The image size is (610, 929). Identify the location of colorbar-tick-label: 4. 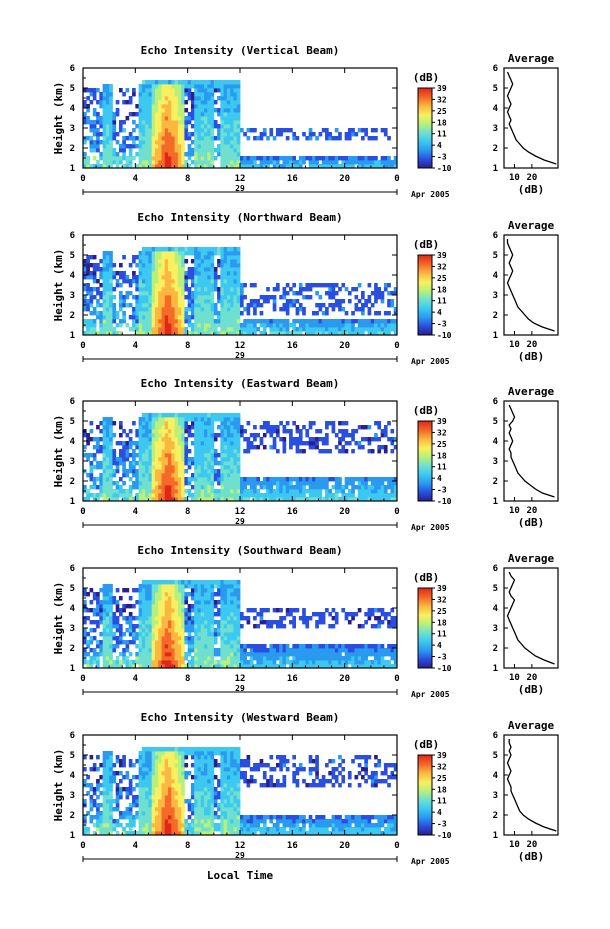
(439, 312).